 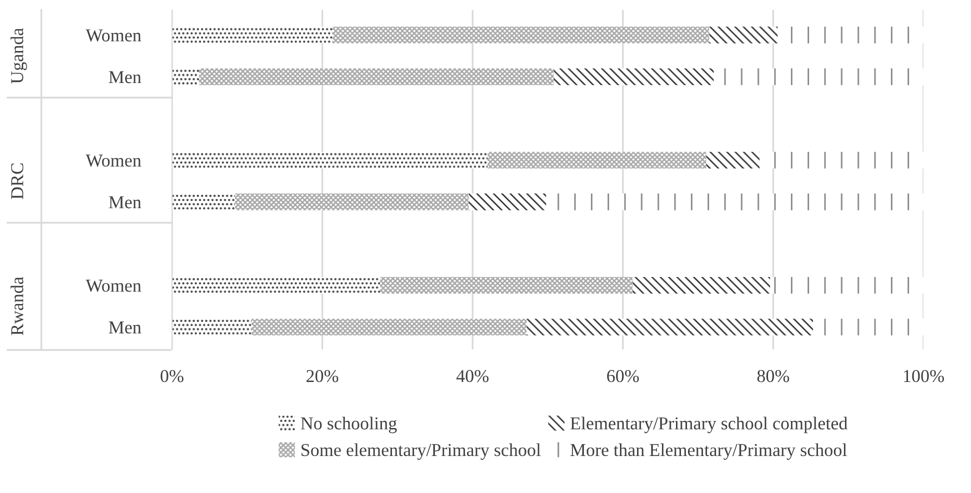 What do you see at coordinates (17, 181) in the screenshot?
I see `text: DRC` at bounding box center [17, 181].